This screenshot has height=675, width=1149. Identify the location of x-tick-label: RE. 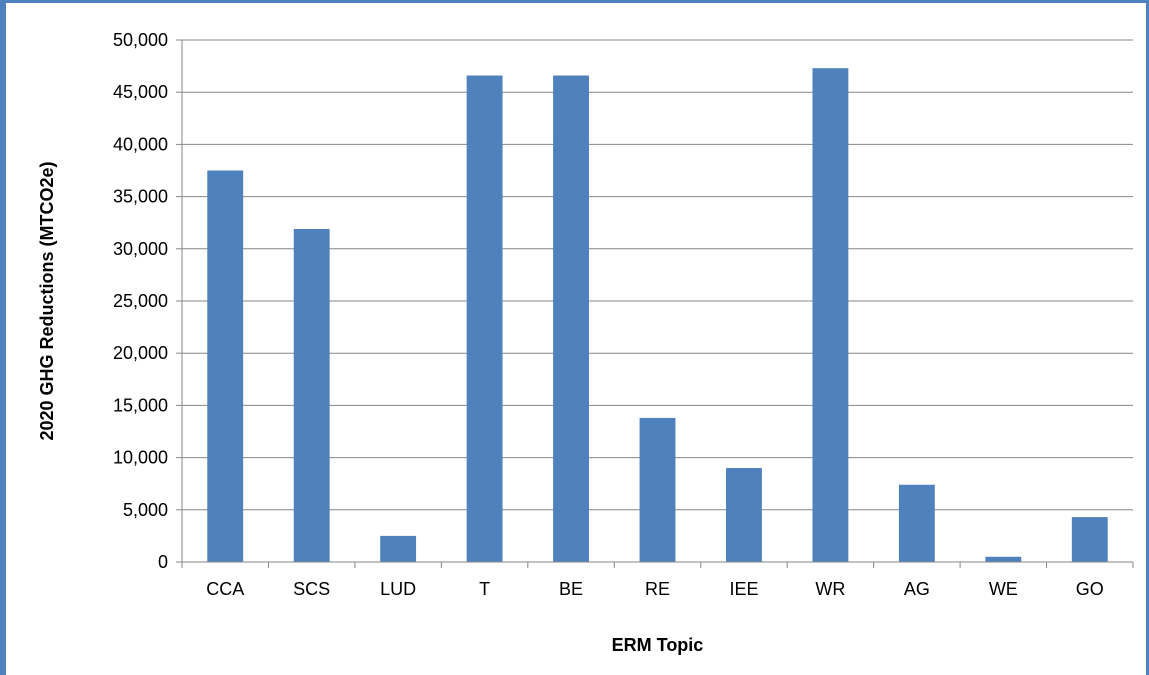
(657, 589).